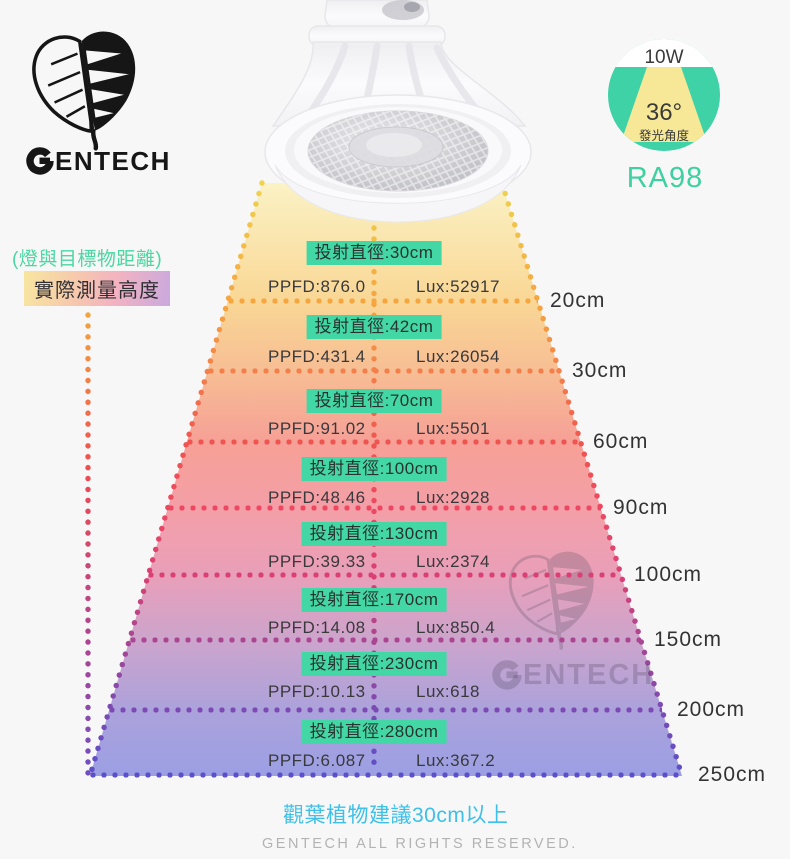 This screenshot has height=859, width=790. What do you see at coordinates (317, 561) in the screenshot?
I see `ppfd-value: PPFD:39.33` at bounding box center [317, 561].